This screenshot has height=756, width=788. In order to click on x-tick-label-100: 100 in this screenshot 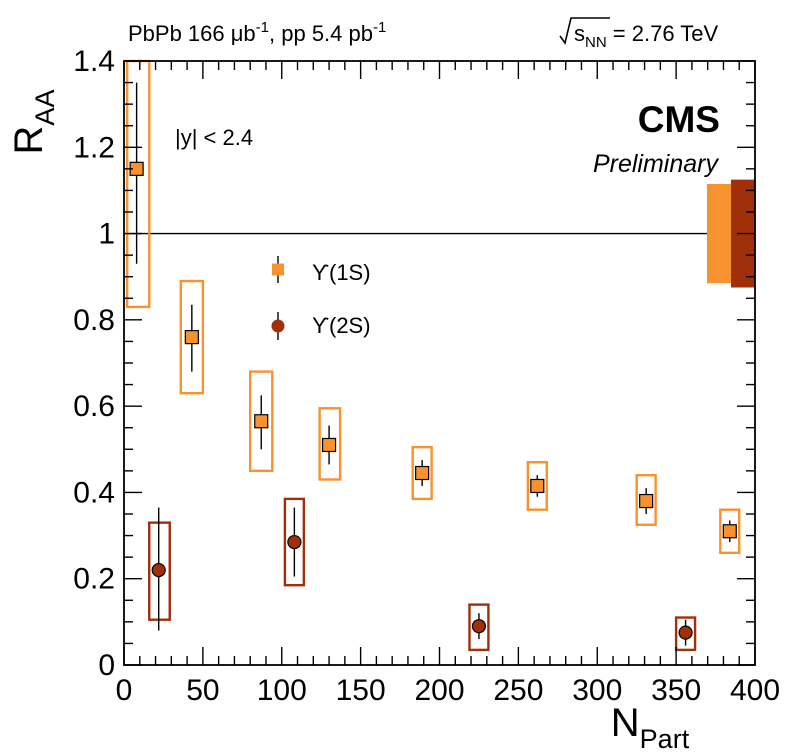, I will do `click(282, 690)`.